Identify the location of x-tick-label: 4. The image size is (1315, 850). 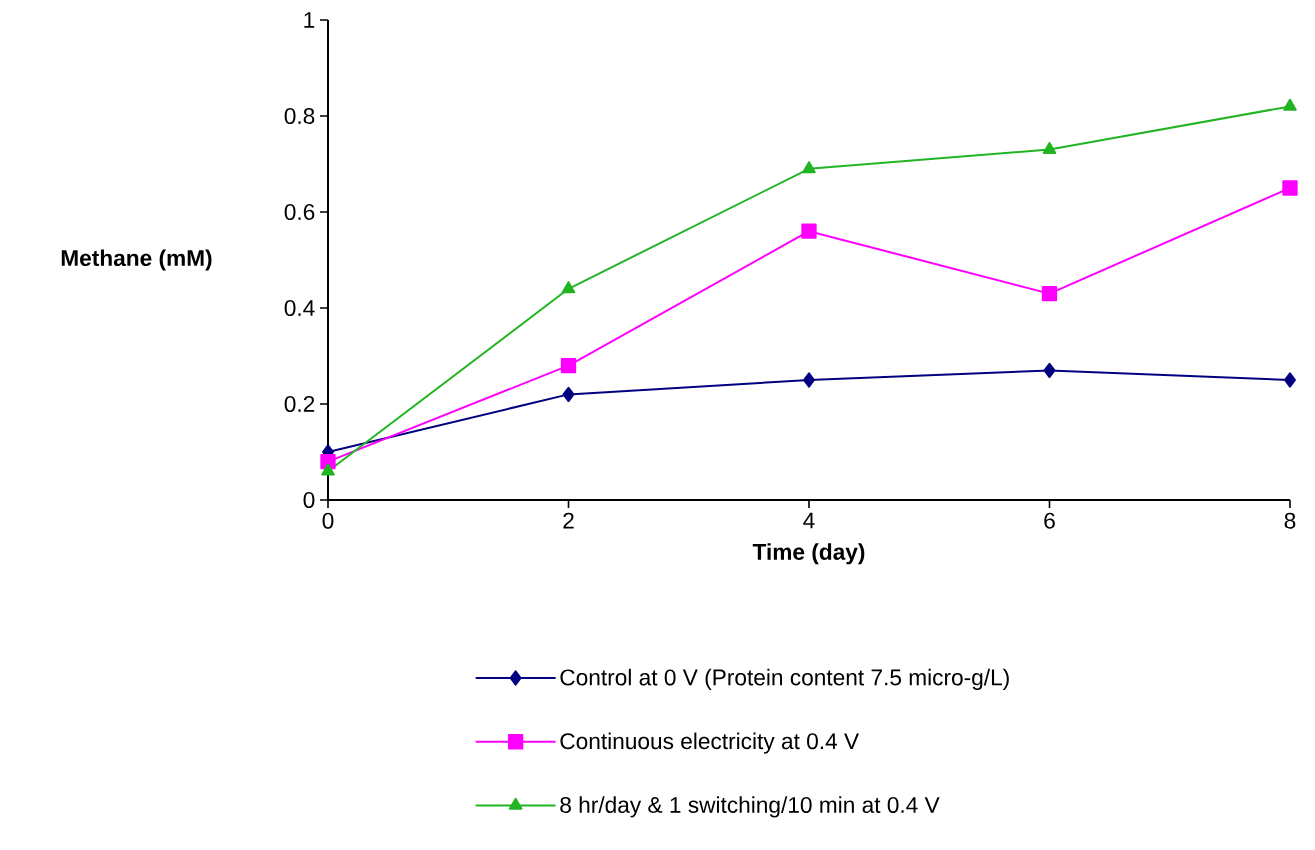
(809, 520).